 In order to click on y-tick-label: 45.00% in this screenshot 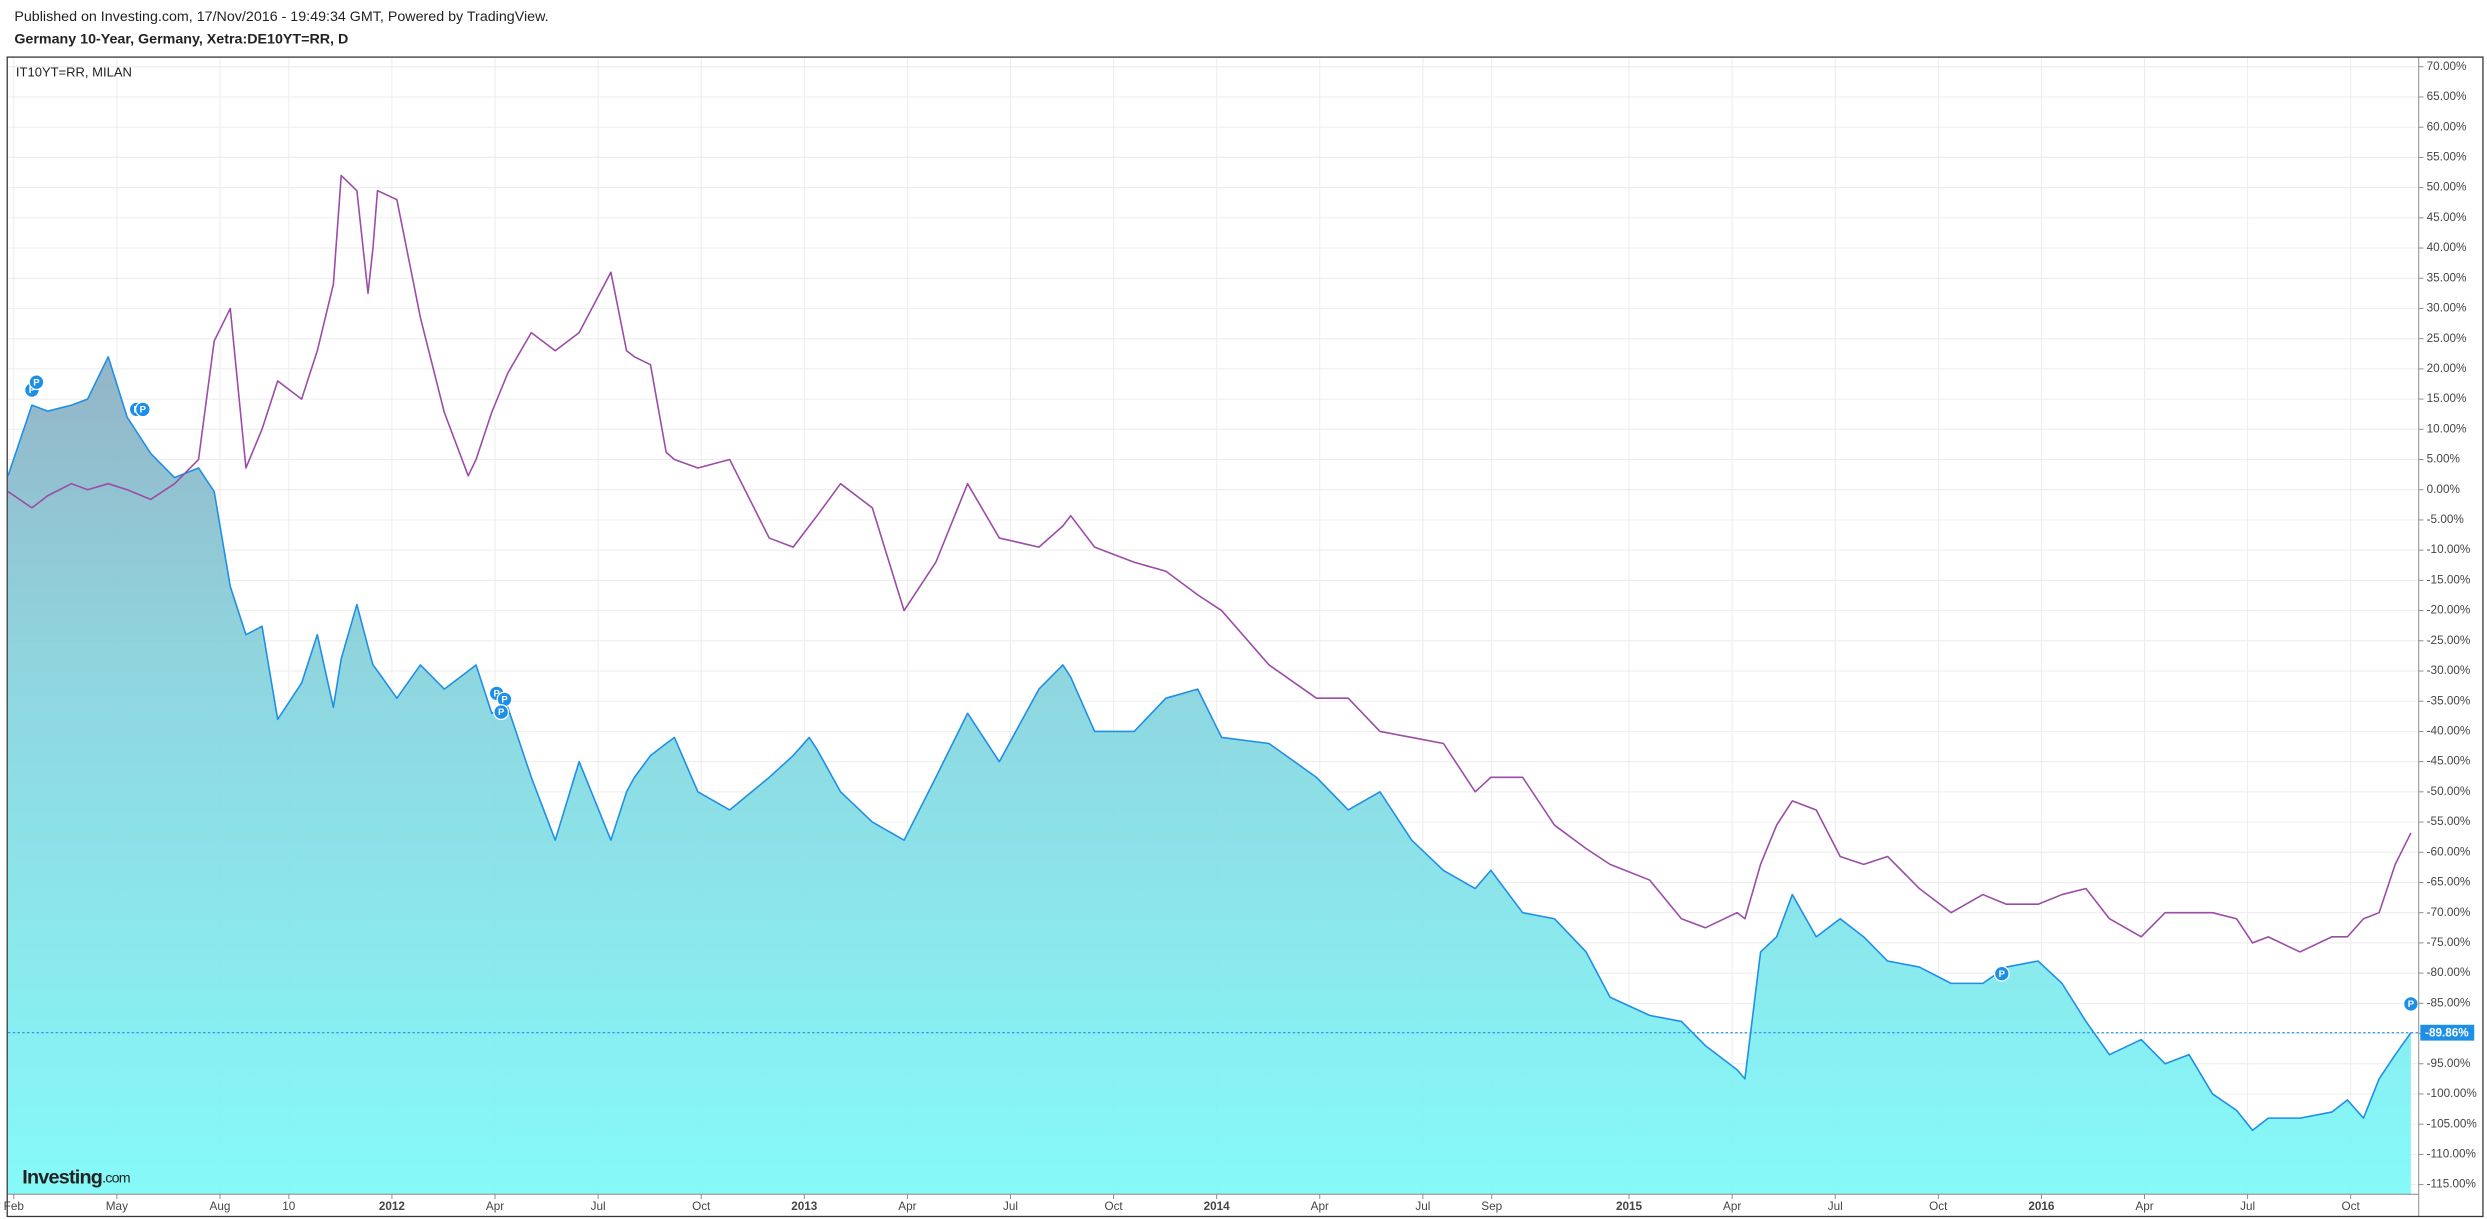, I will do `click(2447, 217)`.